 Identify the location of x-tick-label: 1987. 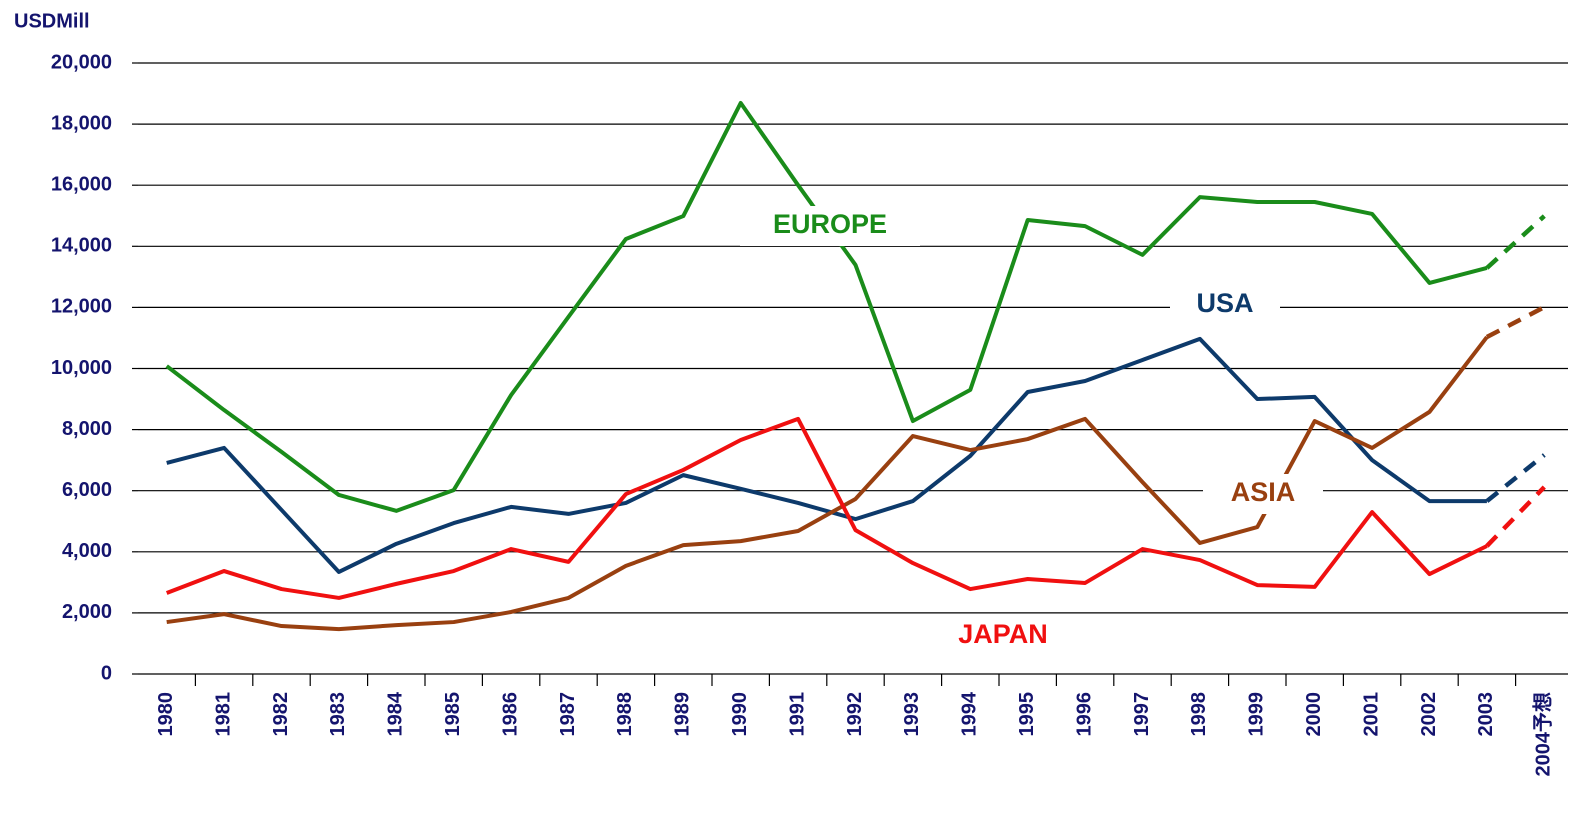
(568, 714).